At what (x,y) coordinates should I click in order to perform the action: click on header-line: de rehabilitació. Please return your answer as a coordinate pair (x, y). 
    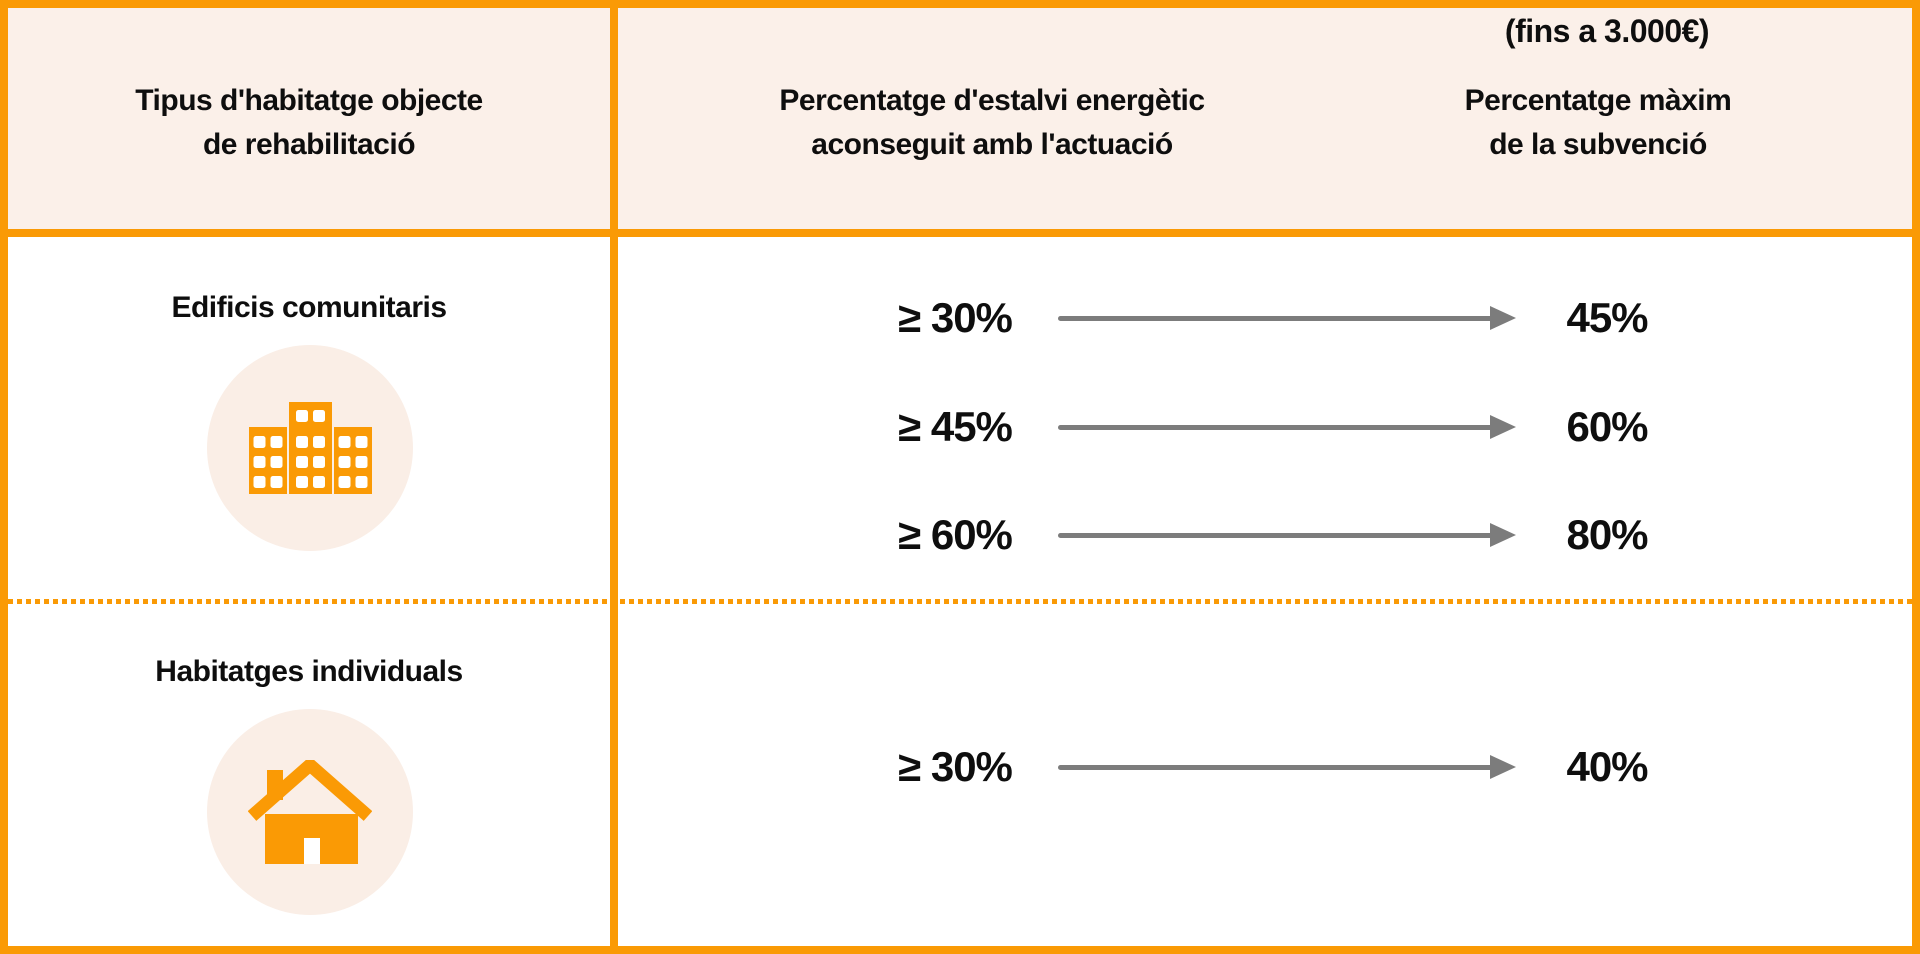
    Looking at the image, I should click on (309, 144).